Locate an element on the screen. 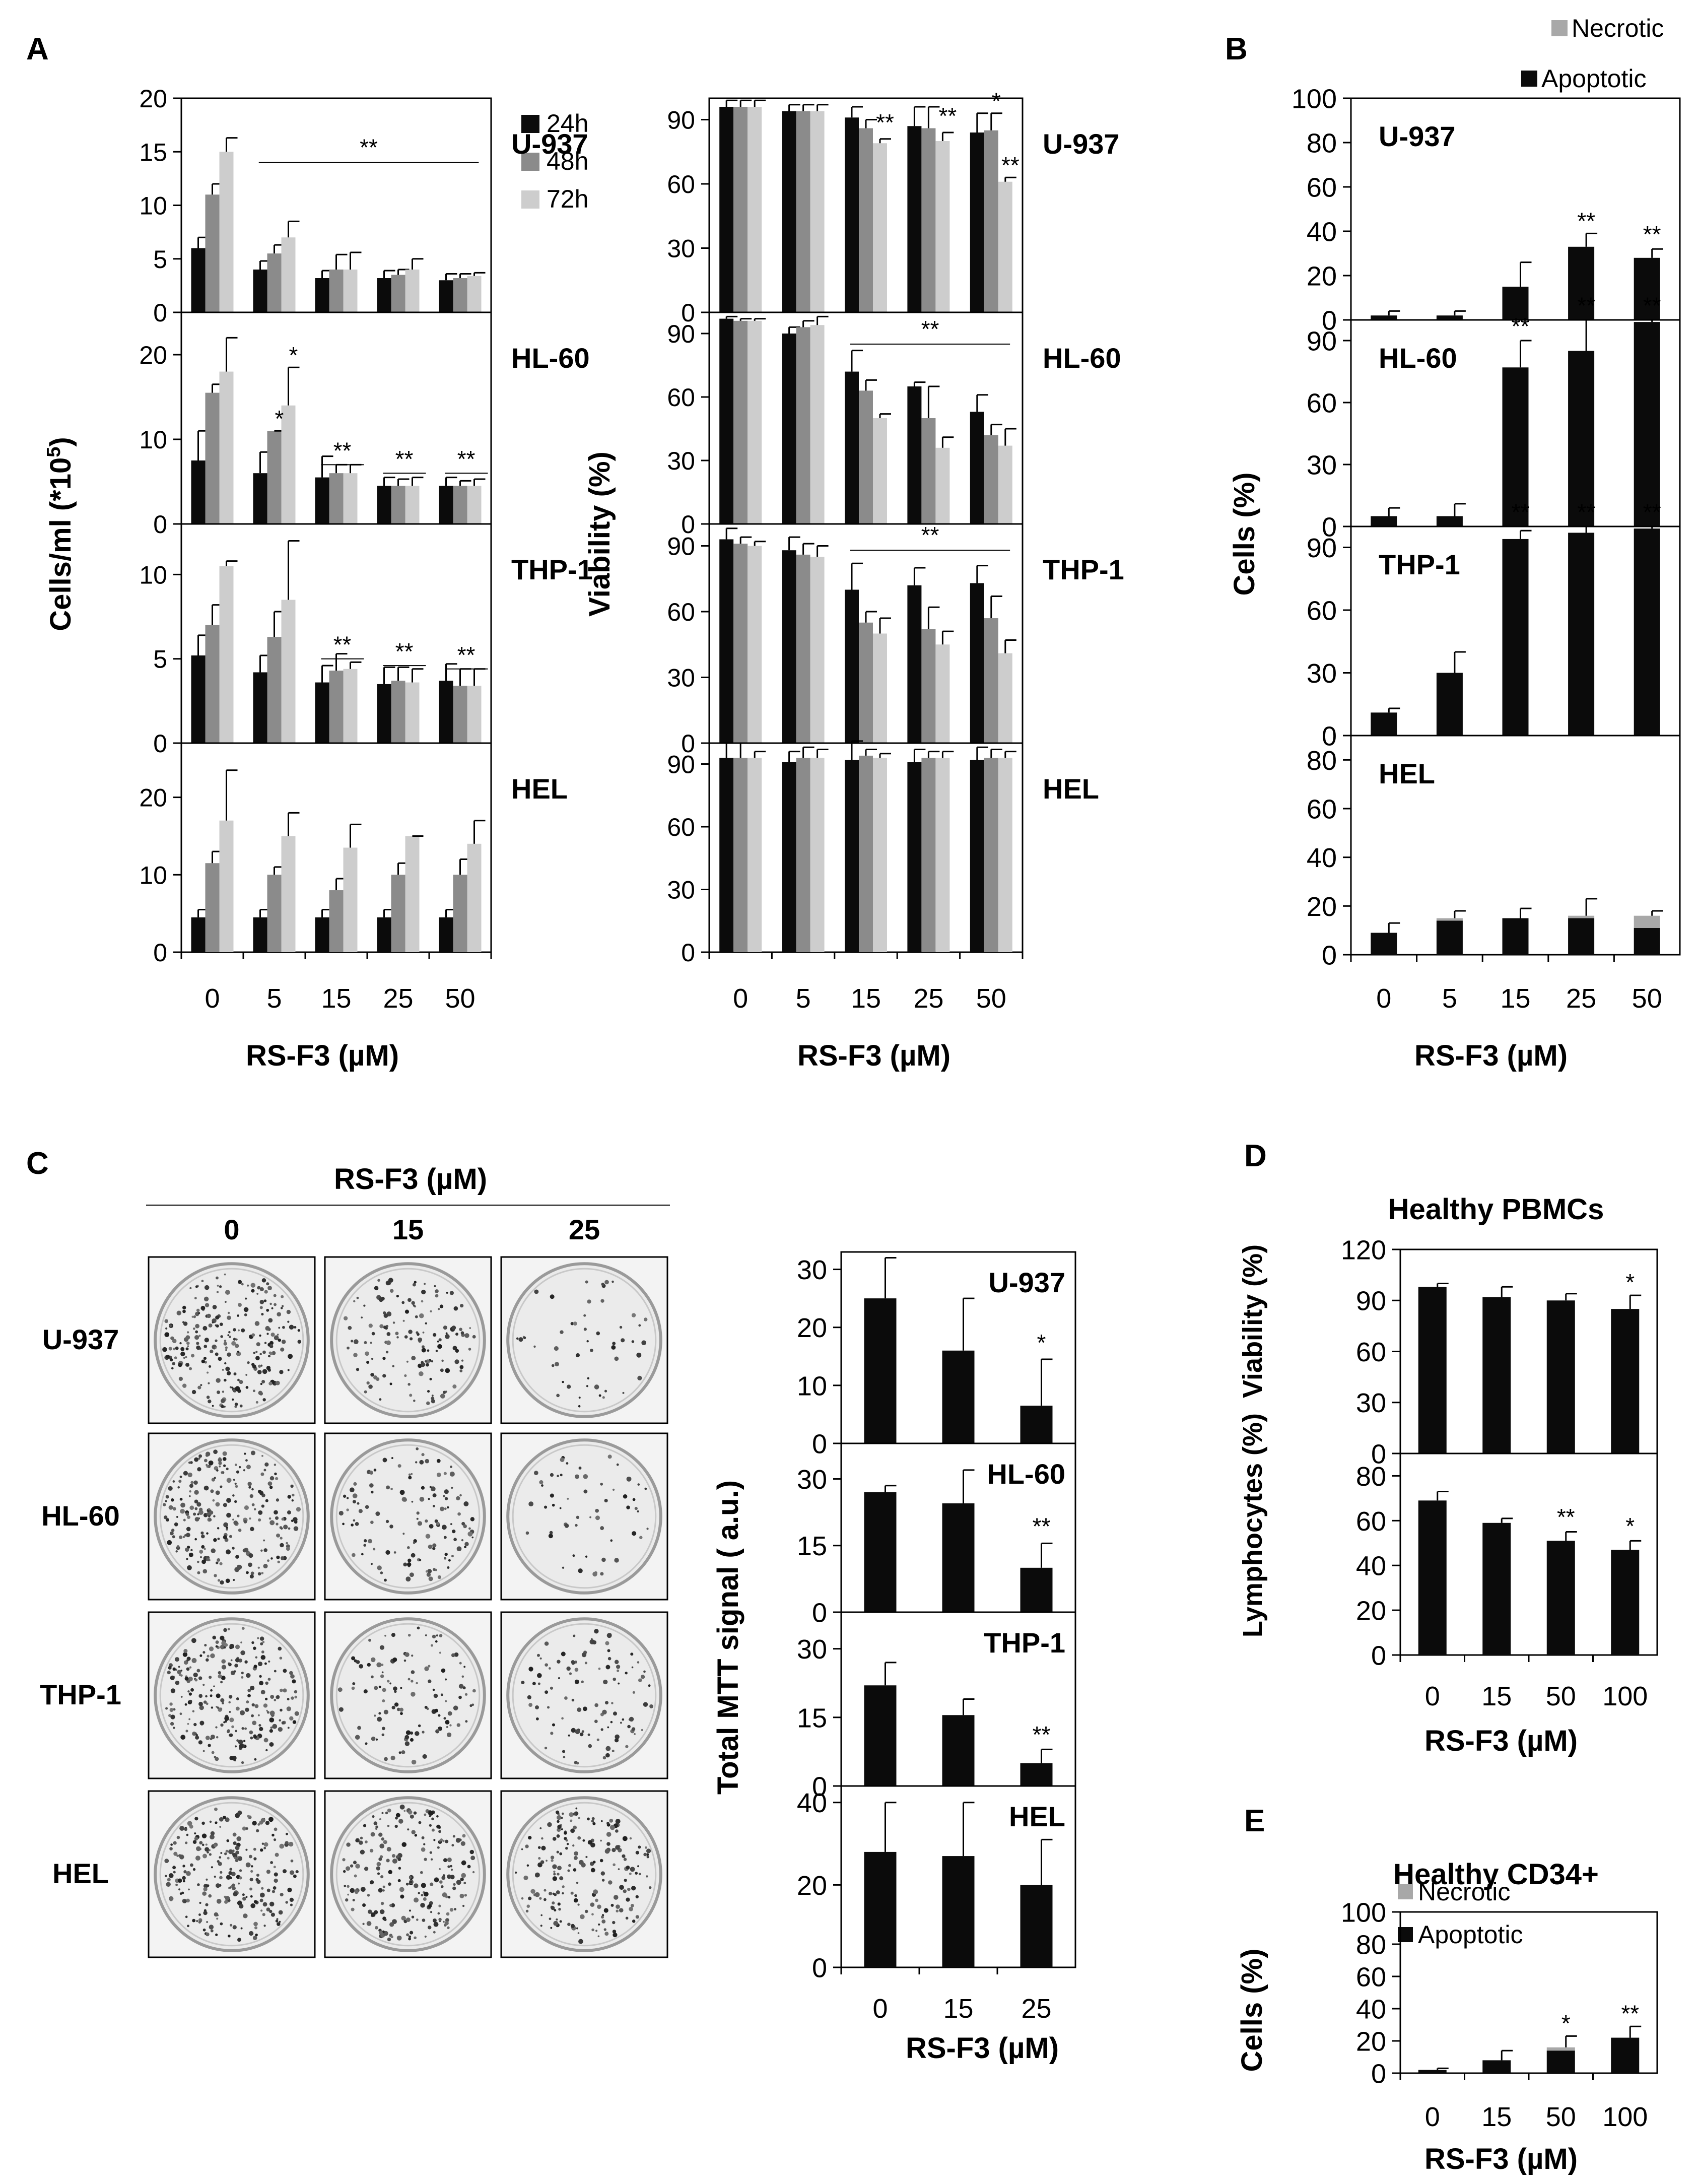  B-ytick-label: 90 is located at coordinates (1322, 548).